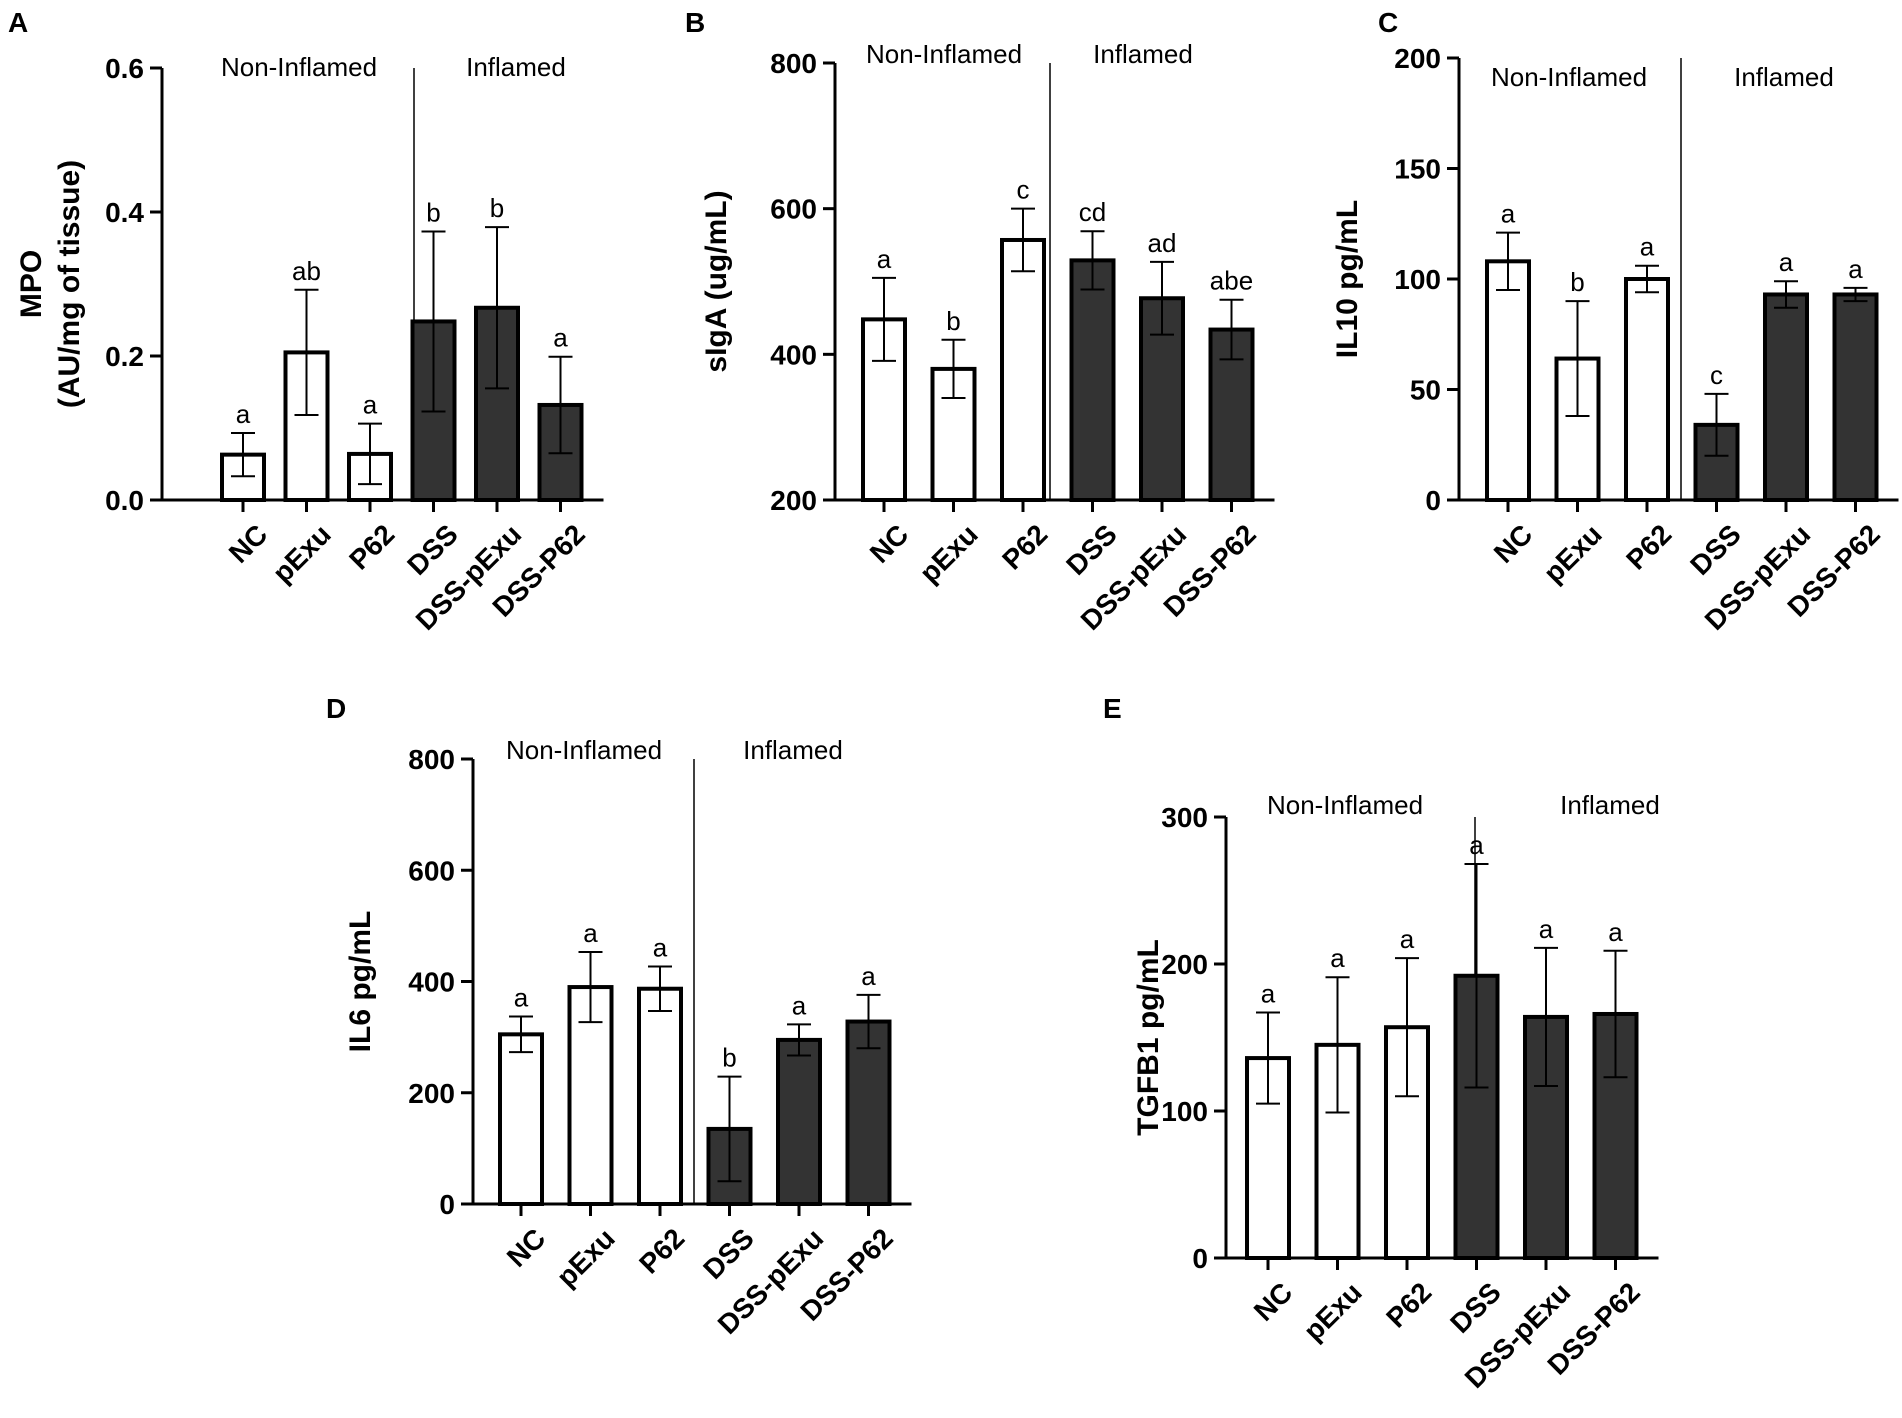  I want to click on panel-c-y-tick-label: 50, so click(1425, 390).